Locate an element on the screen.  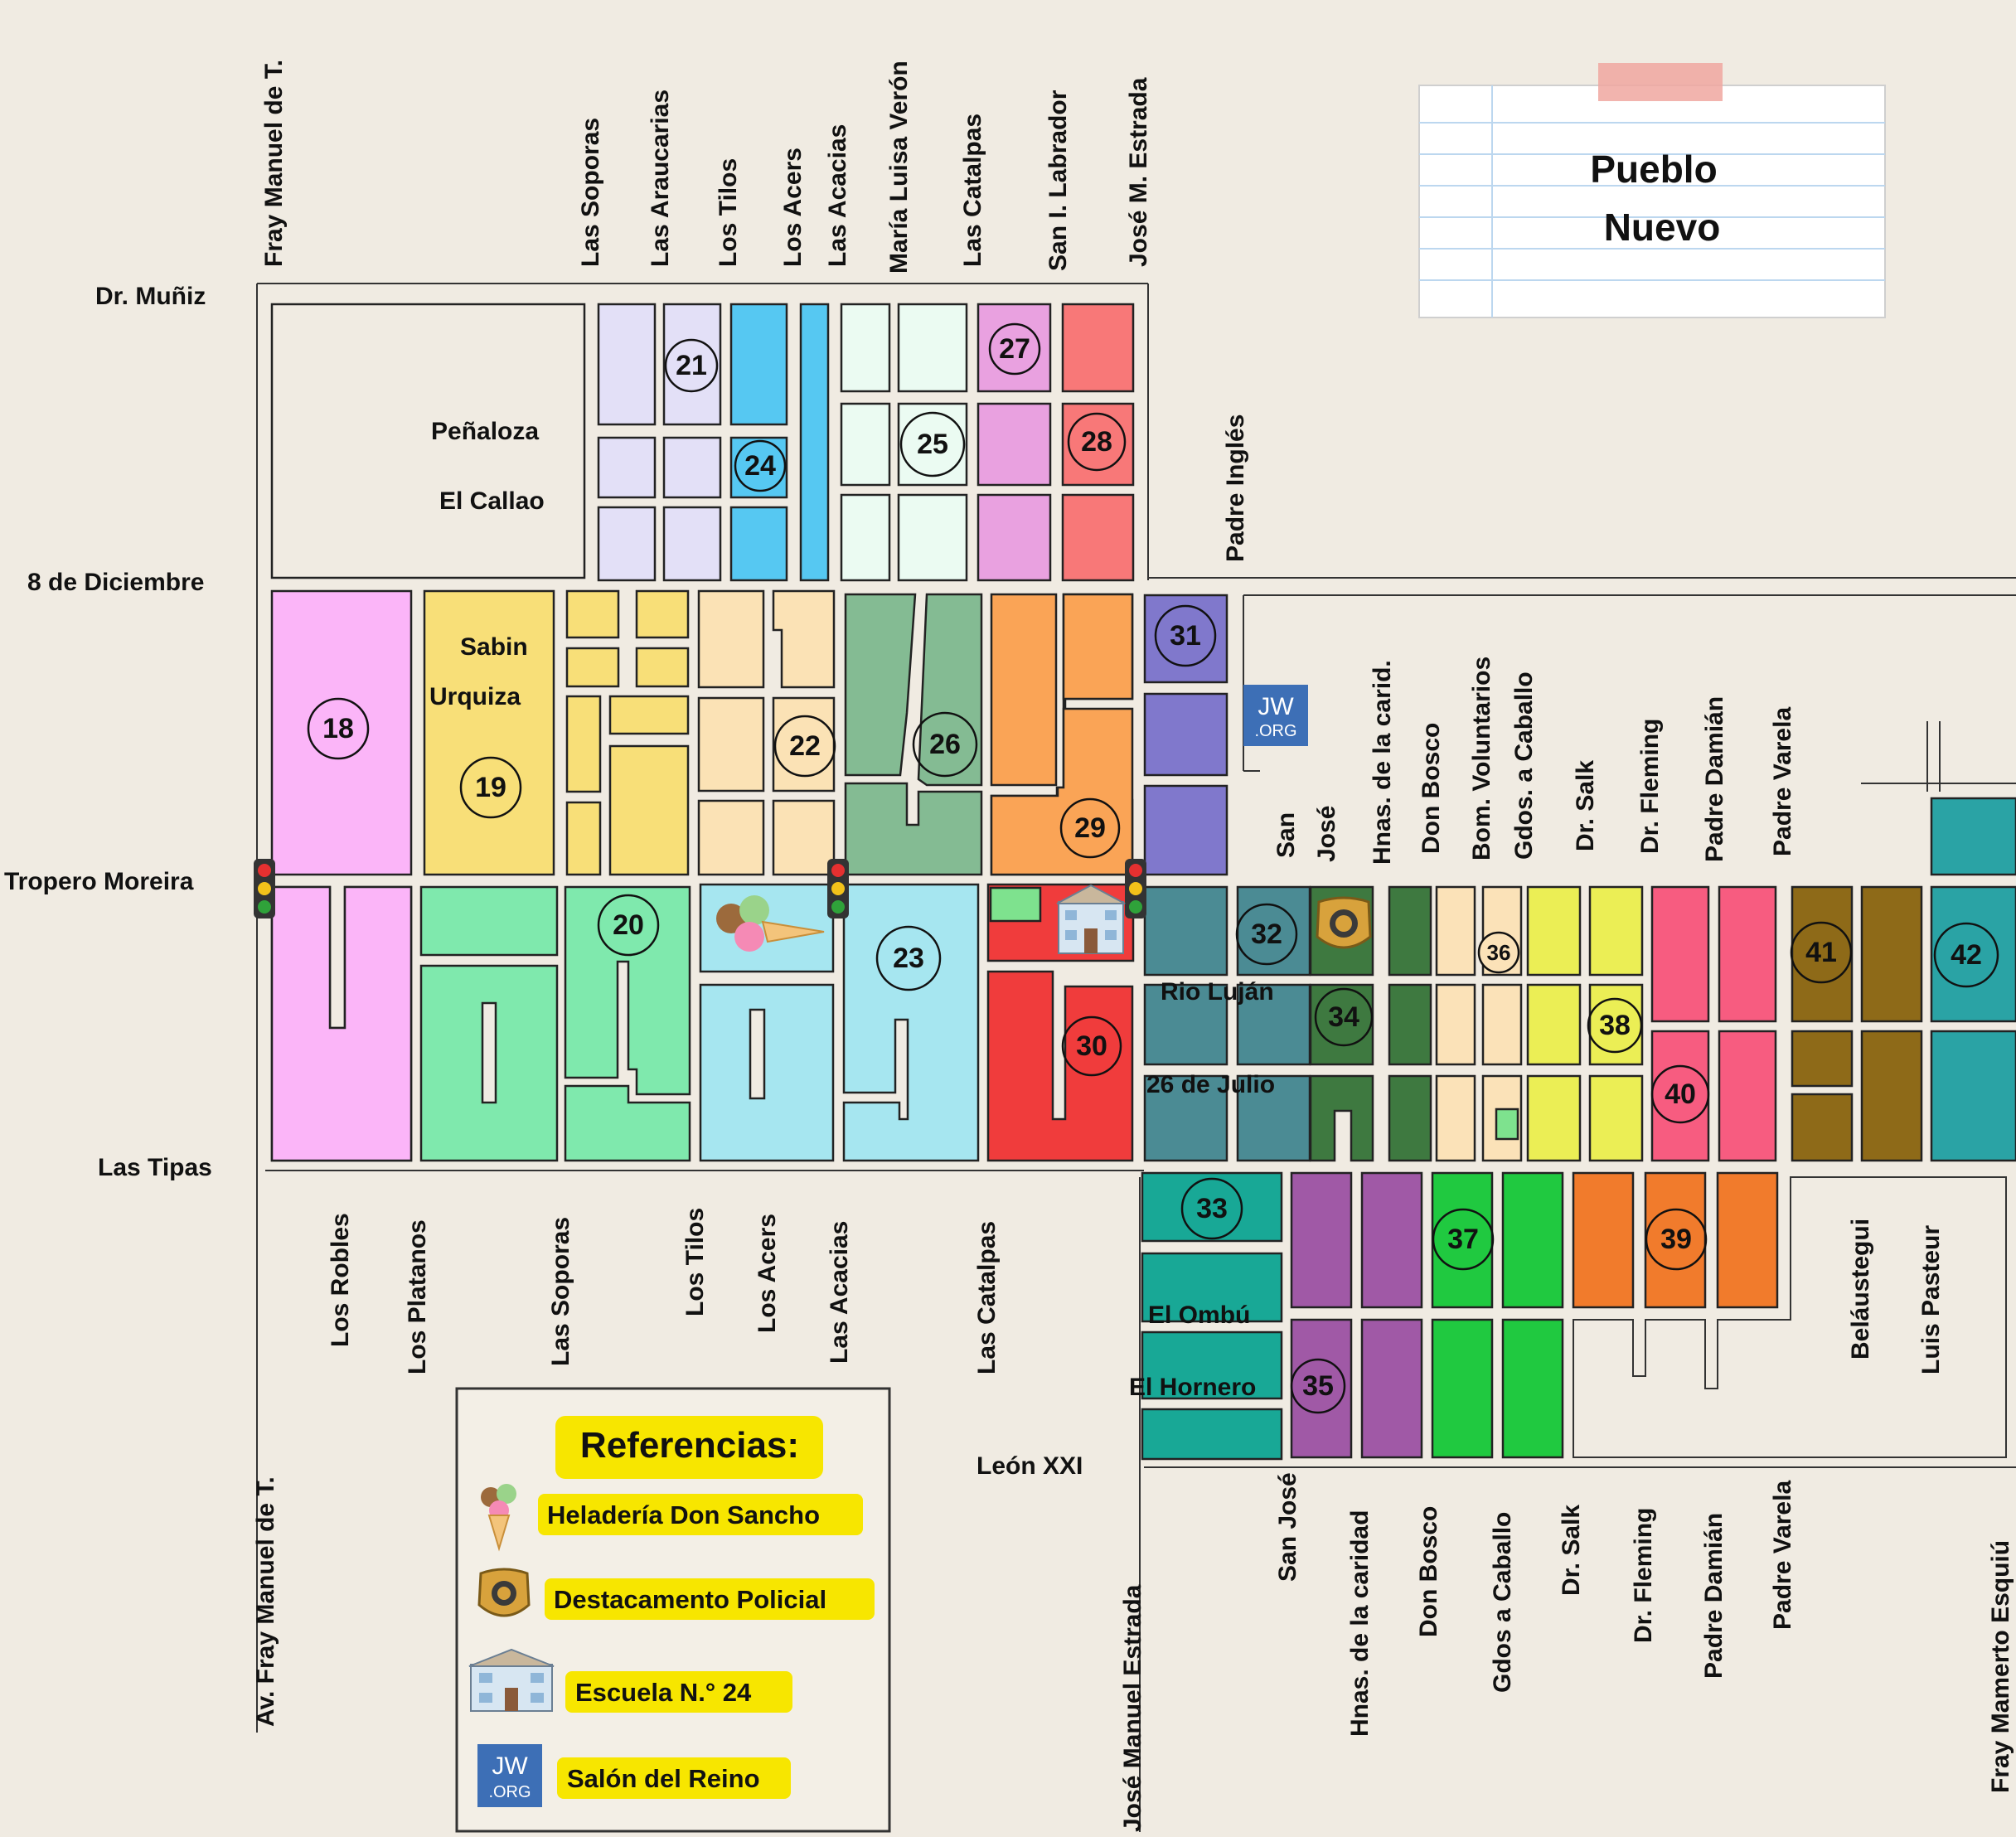
svg-text: 33 is located at coordinates (1212, 1208).